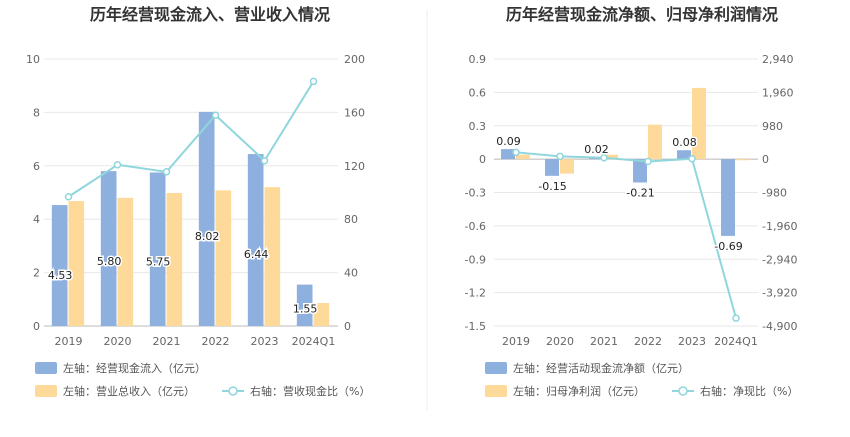  I want to click on chart2-legend-label: 左轴：经营活动现金流净额（亿元）, so click(601, 368).